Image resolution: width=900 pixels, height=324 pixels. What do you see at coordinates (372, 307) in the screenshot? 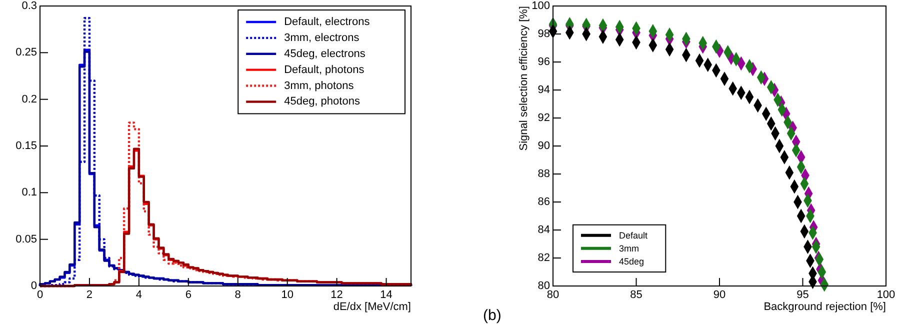
I see `x-axis-title: dE/dx [MeV/cm]` at bounding box center [372, 307].